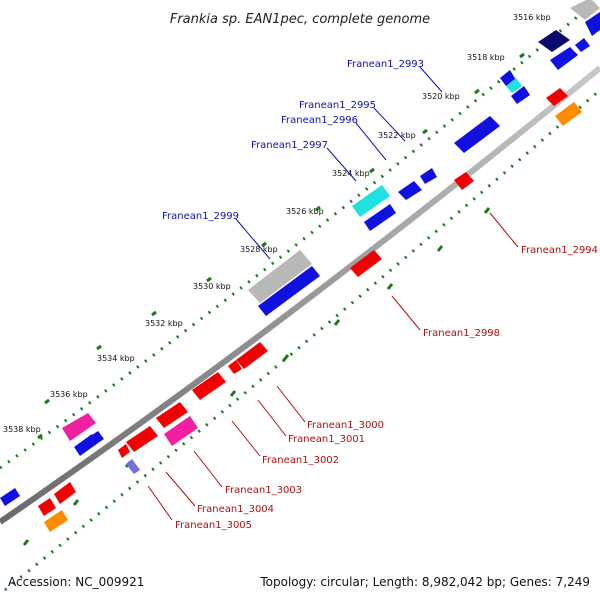 Image resolution: width=600 pixels, height=600 pixels. Describe the element at coordinates (559, 250) in the screenshot. I see `gene-label: Franean1_2994` at that location.